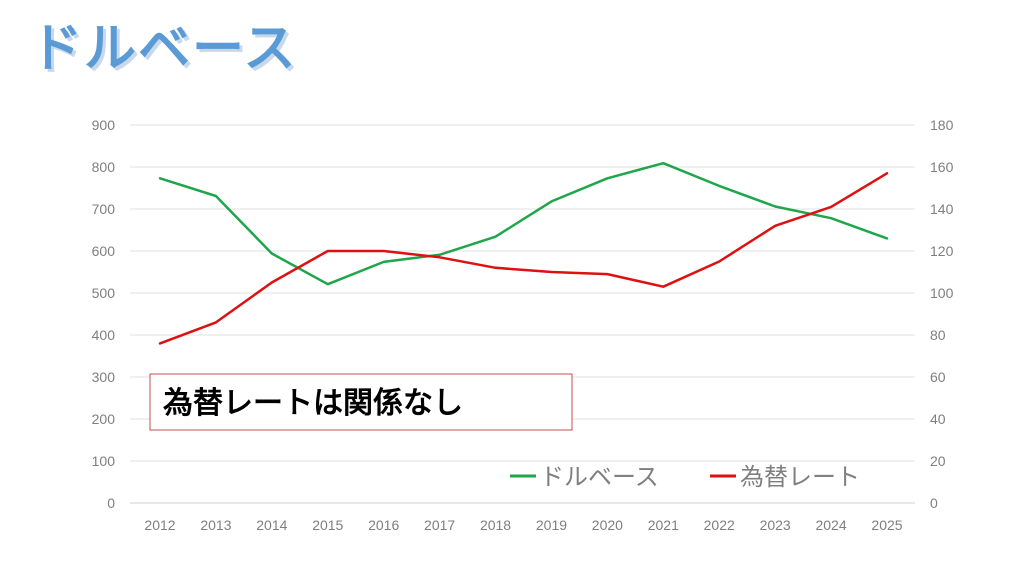  What do you see at coordinates (942, 293) in the screenshot?
I see `y-right-tick-label: 100` at bounding box center [942, 293].